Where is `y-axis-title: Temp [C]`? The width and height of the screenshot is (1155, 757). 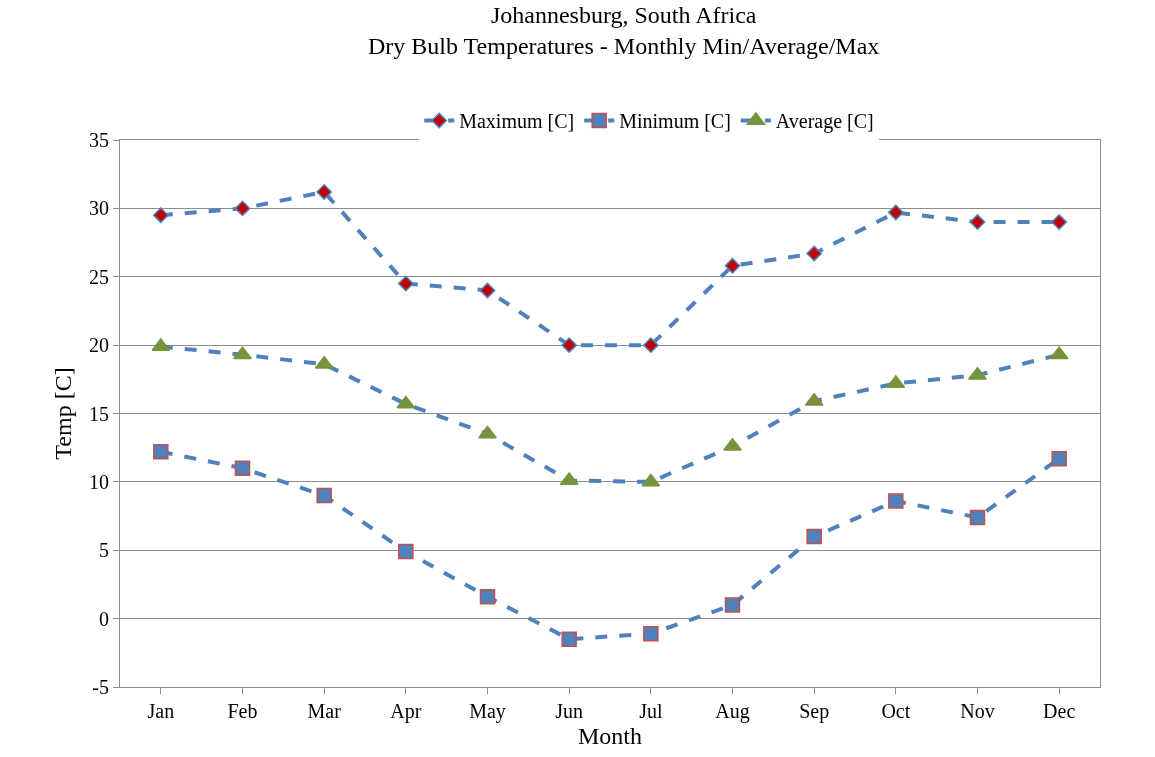
y-axis-title: Temp [C] is located at coordinates (63, 413).